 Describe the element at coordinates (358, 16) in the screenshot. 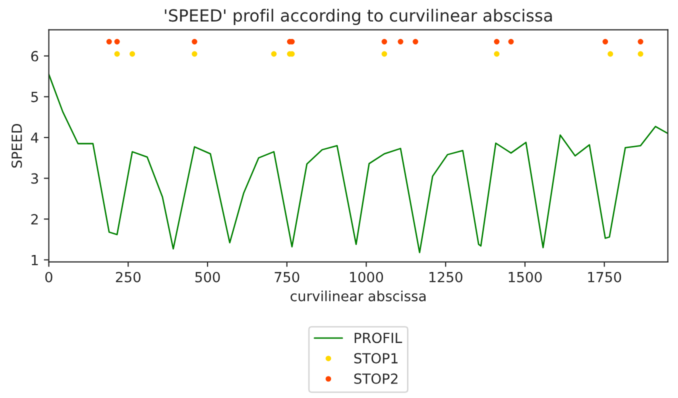

I see `chart-title: 'SPEED' profil according to curvilinear abscissa` at that location.